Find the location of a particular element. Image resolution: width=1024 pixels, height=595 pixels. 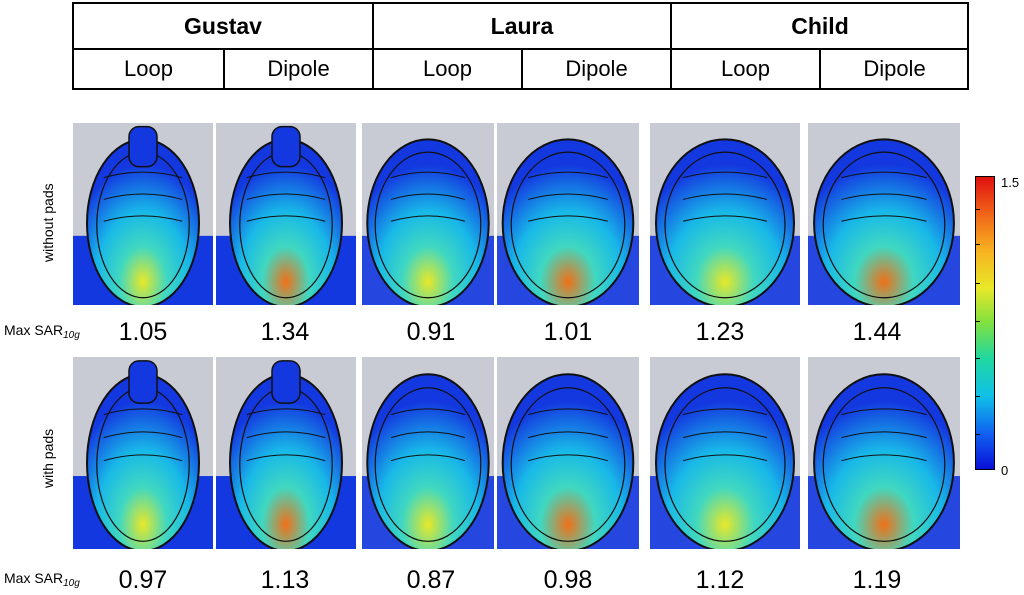

sar-map-gustav-loop-with-pads is located at coordinates (143, 453).